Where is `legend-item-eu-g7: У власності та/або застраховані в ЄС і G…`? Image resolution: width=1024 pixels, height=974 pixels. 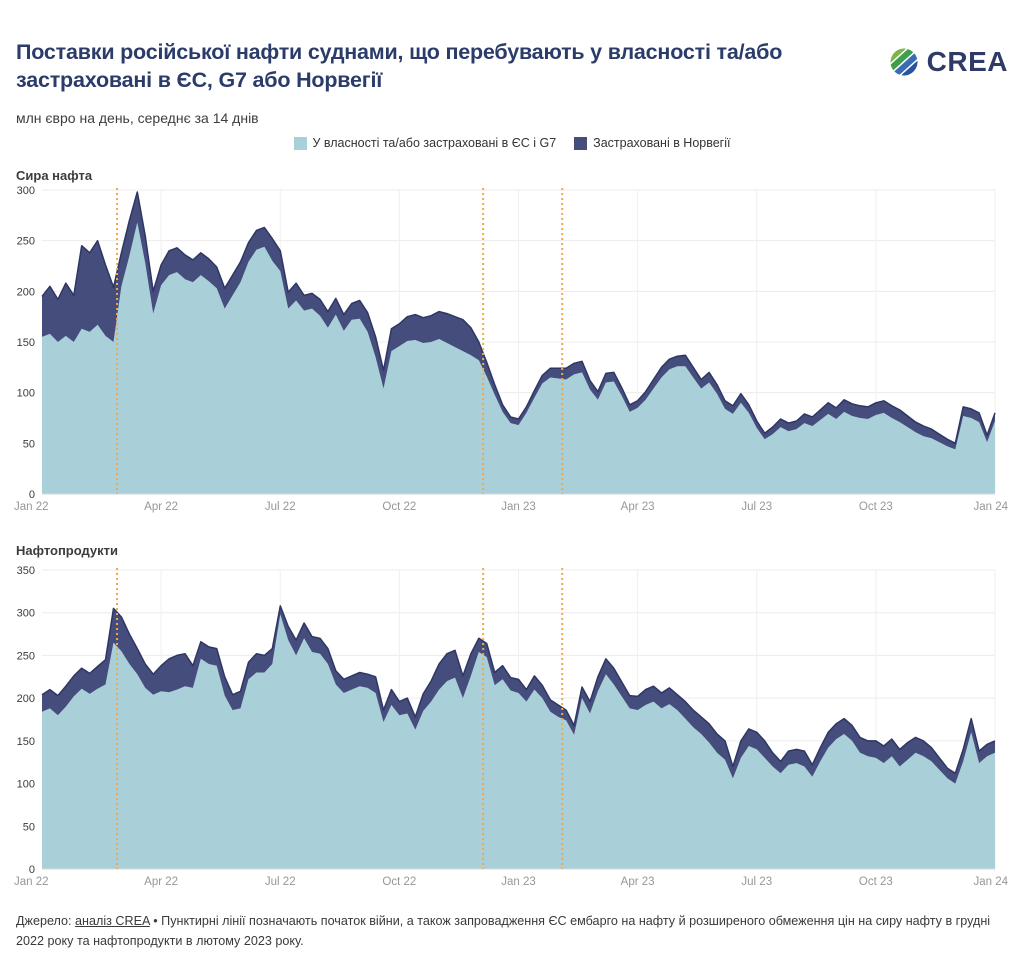 legend-item-eu-g7: У власності та/або застраховані в ЄС і G… is located at coordinates (425, 143).